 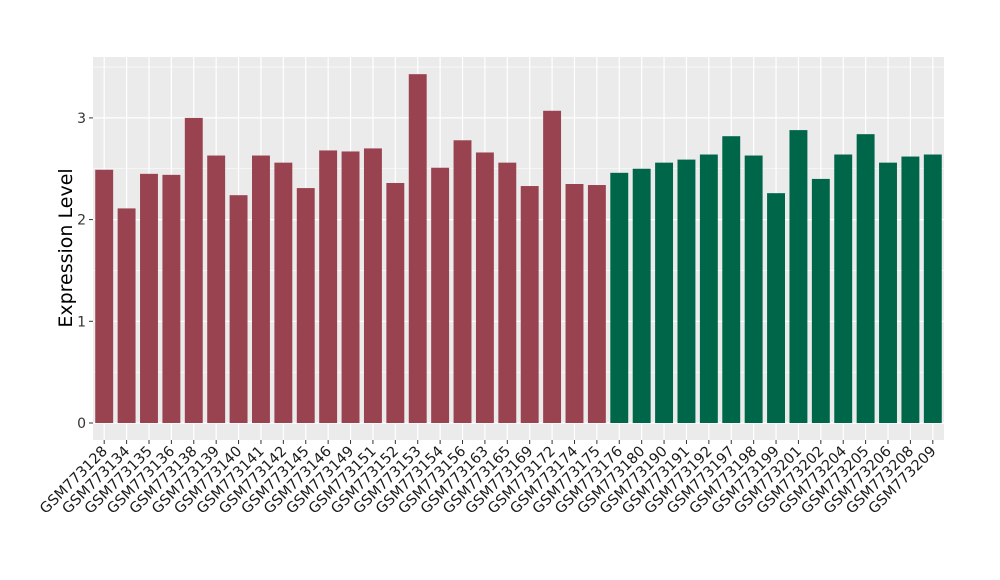 What do you see at coordinates (66, 247) in the screenshot?
I see `y-axis-label: Expression Level` at bounding box center [66, 247].